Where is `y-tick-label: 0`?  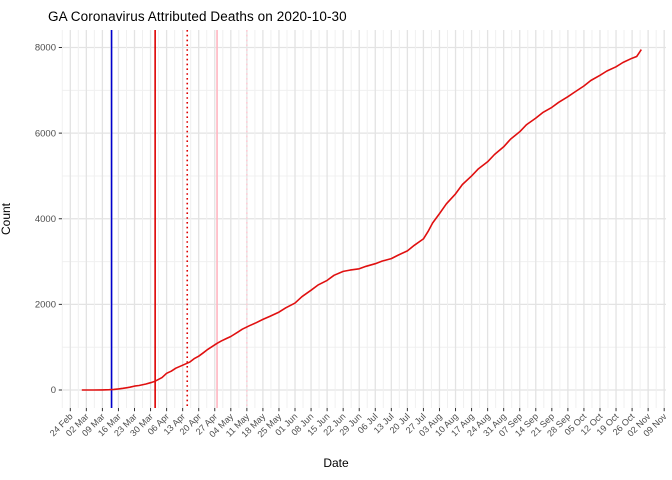
y-tick-label: 0 is located at coordinates (53, 390).